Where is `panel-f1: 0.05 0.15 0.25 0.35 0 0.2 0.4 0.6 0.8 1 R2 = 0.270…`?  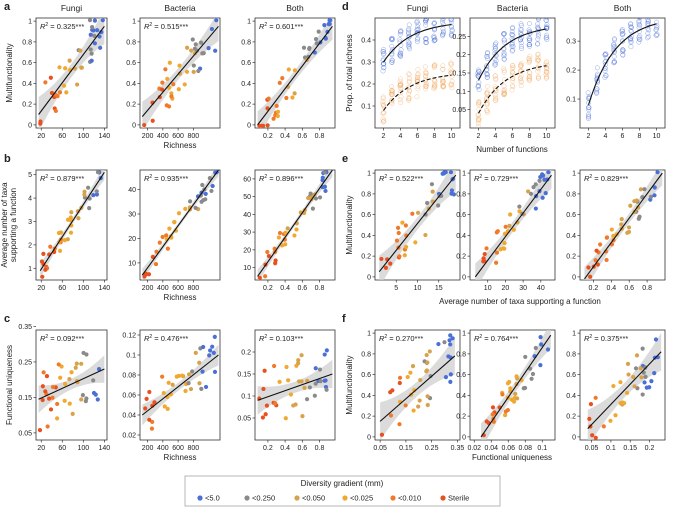
panel-f1: 0.05 0.15 0.25 0.35 0 0.2 0.4 0.6 0.8 1 R2 = 0.270… is located at coordinates (412, 390).